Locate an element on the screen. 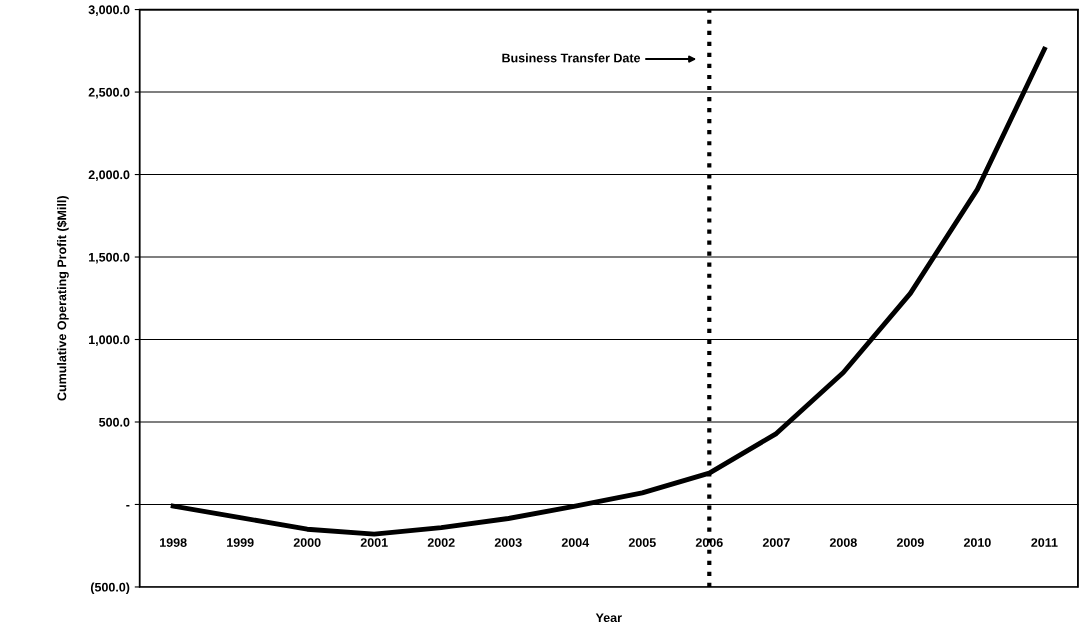 This screenshot has height=638, width=1091. x-tick-label: 2004 is located at coordinates (575, 542).